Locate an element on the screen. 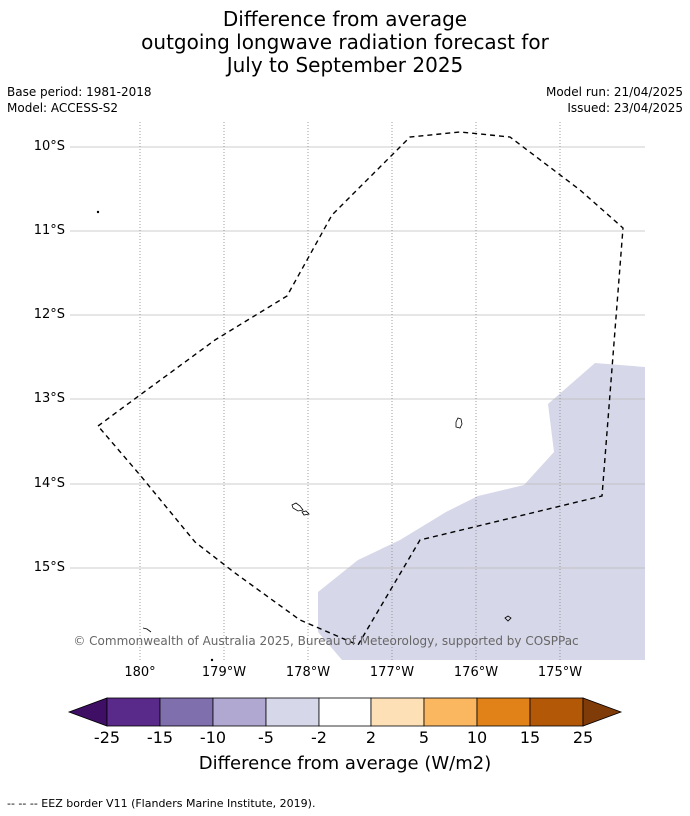  island-south is located at coordinates (508, 618).